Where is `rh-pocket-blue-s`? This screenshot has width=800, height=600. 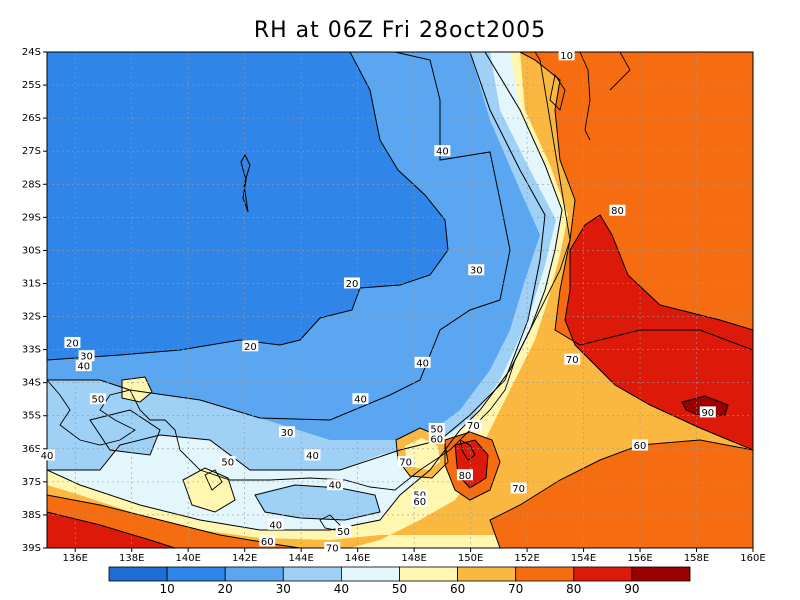
rh-pocket-blue-s is located at coordinates (317, 502).